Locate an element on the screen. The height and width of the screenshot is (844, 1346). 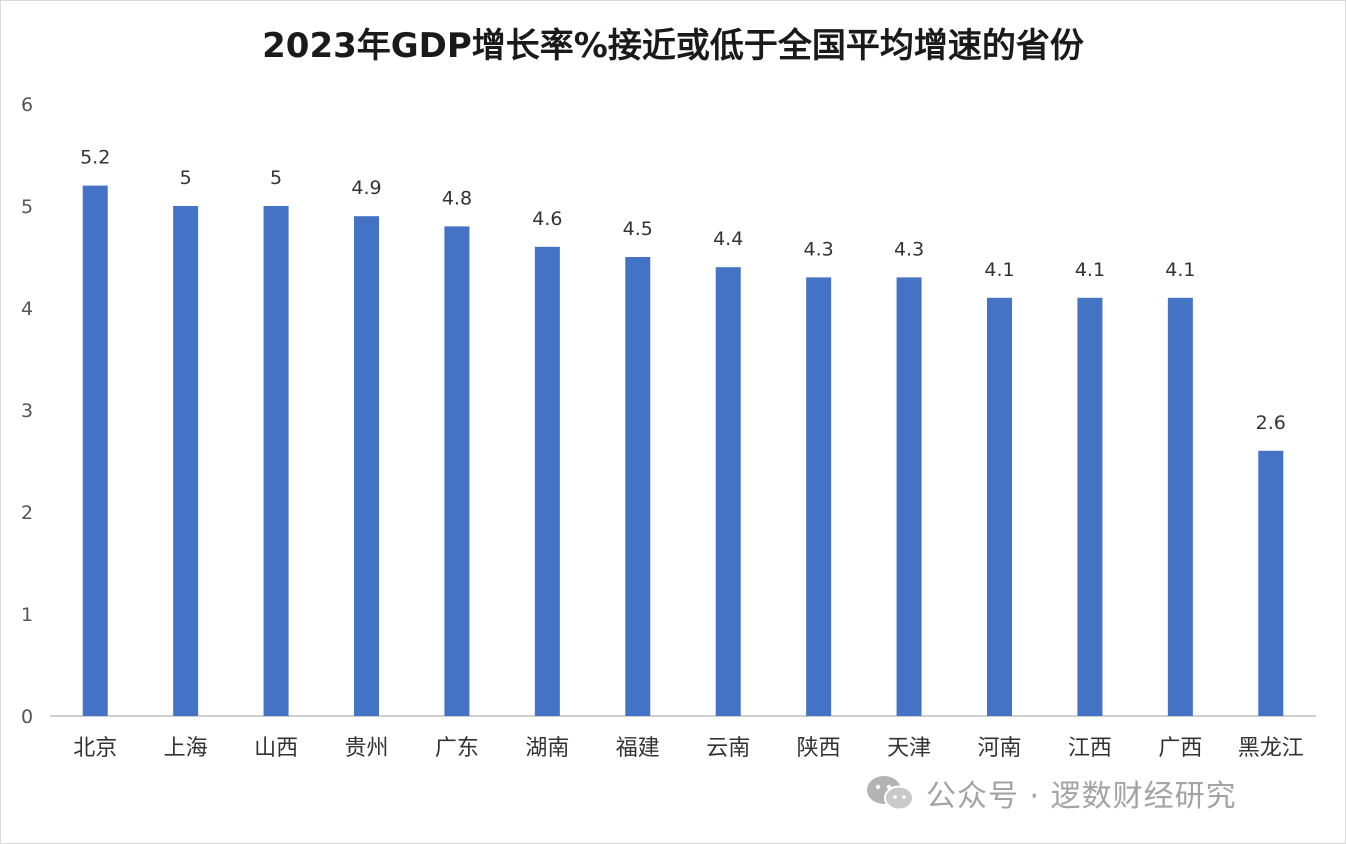
x-tick-label: 广西 is located at coordinates (1180, 748).